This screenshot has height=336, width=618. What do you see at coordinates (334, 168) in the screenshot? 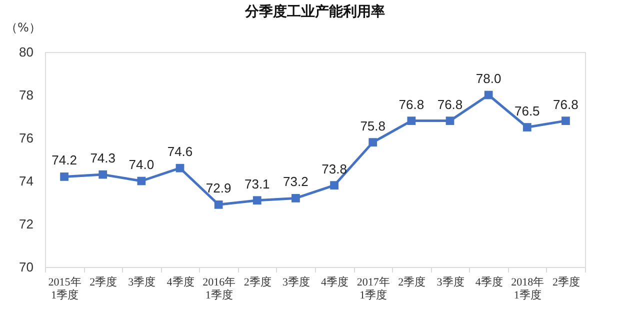
I see `data-label: 73.8` at bounding box center [334, 168].